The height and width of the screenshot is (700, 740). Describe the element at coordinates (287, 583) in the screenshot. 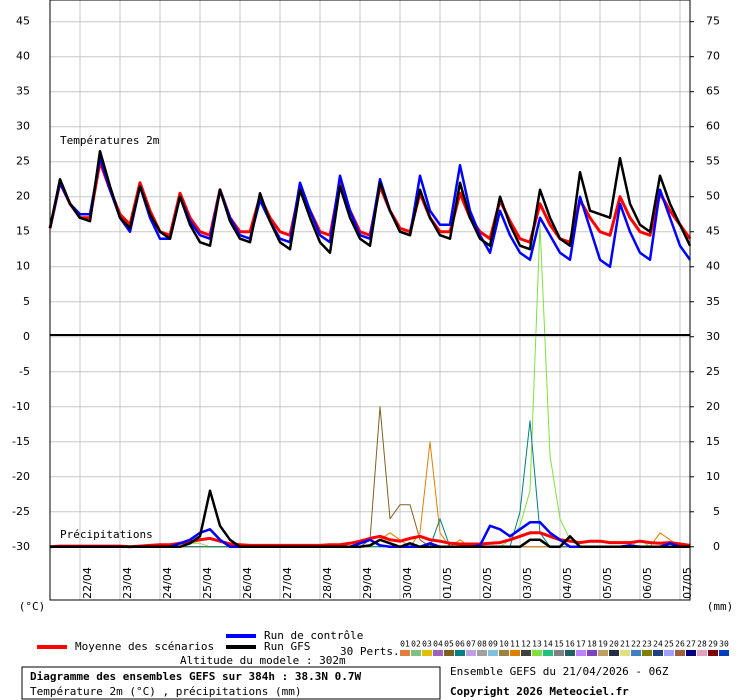

I see `x-tick-label: 27/04` at that location.